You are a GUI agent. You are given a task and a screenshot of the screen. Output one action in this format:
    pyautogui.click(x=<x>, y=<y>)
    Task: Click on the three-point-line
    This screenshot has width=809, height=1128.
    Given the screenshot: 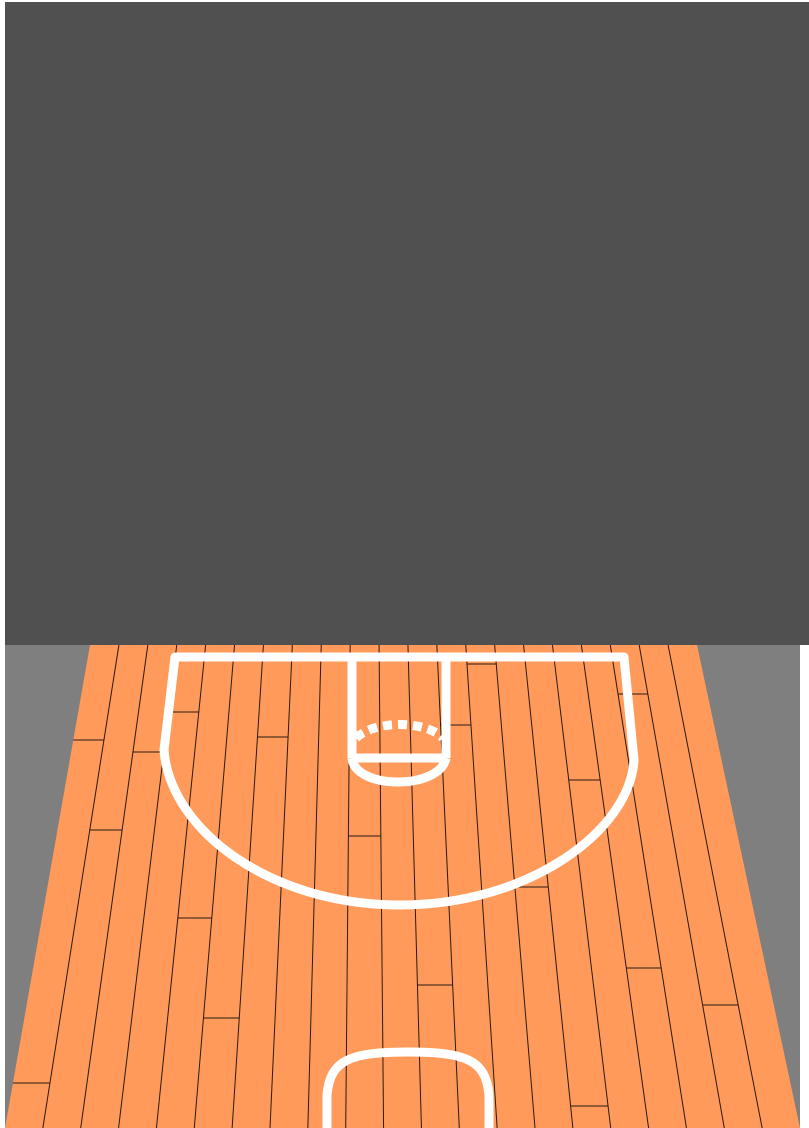 What is the action you would take?
    pyautogui.click(x=399, y=781)
    